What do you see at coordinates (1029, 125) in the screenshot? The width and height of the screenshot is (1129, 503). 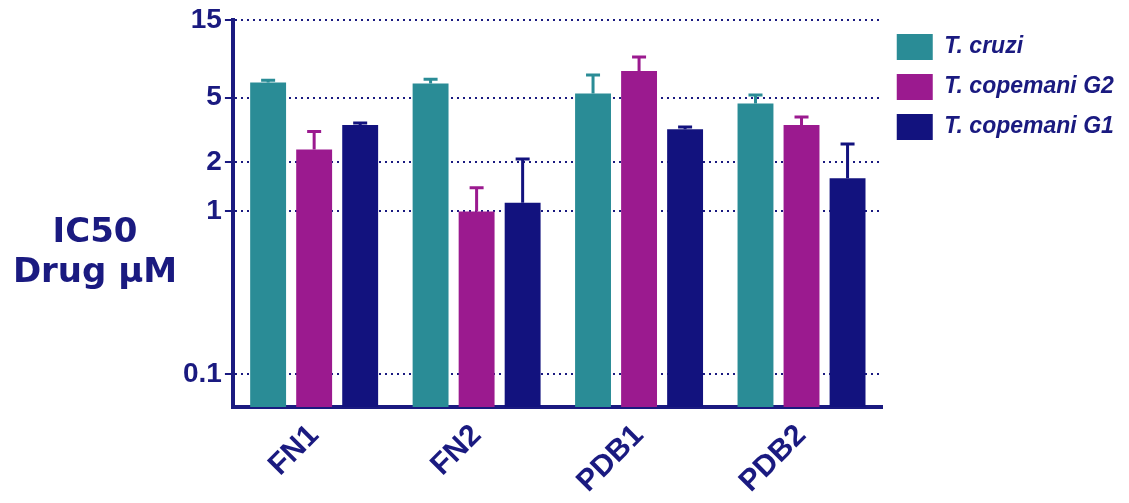 I see `legend-label: T. copemani G1` at bounding box center [1029, 125].